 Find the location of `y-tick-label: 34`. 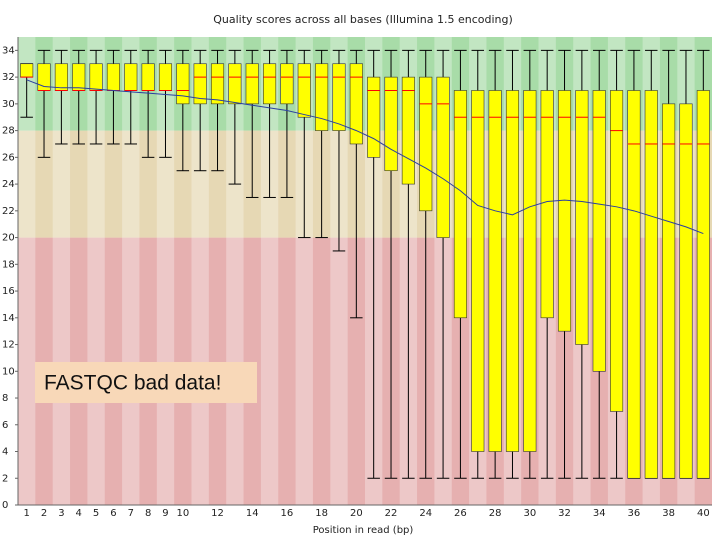

y-tick-label: 34 is located at coordinates (8, 50).